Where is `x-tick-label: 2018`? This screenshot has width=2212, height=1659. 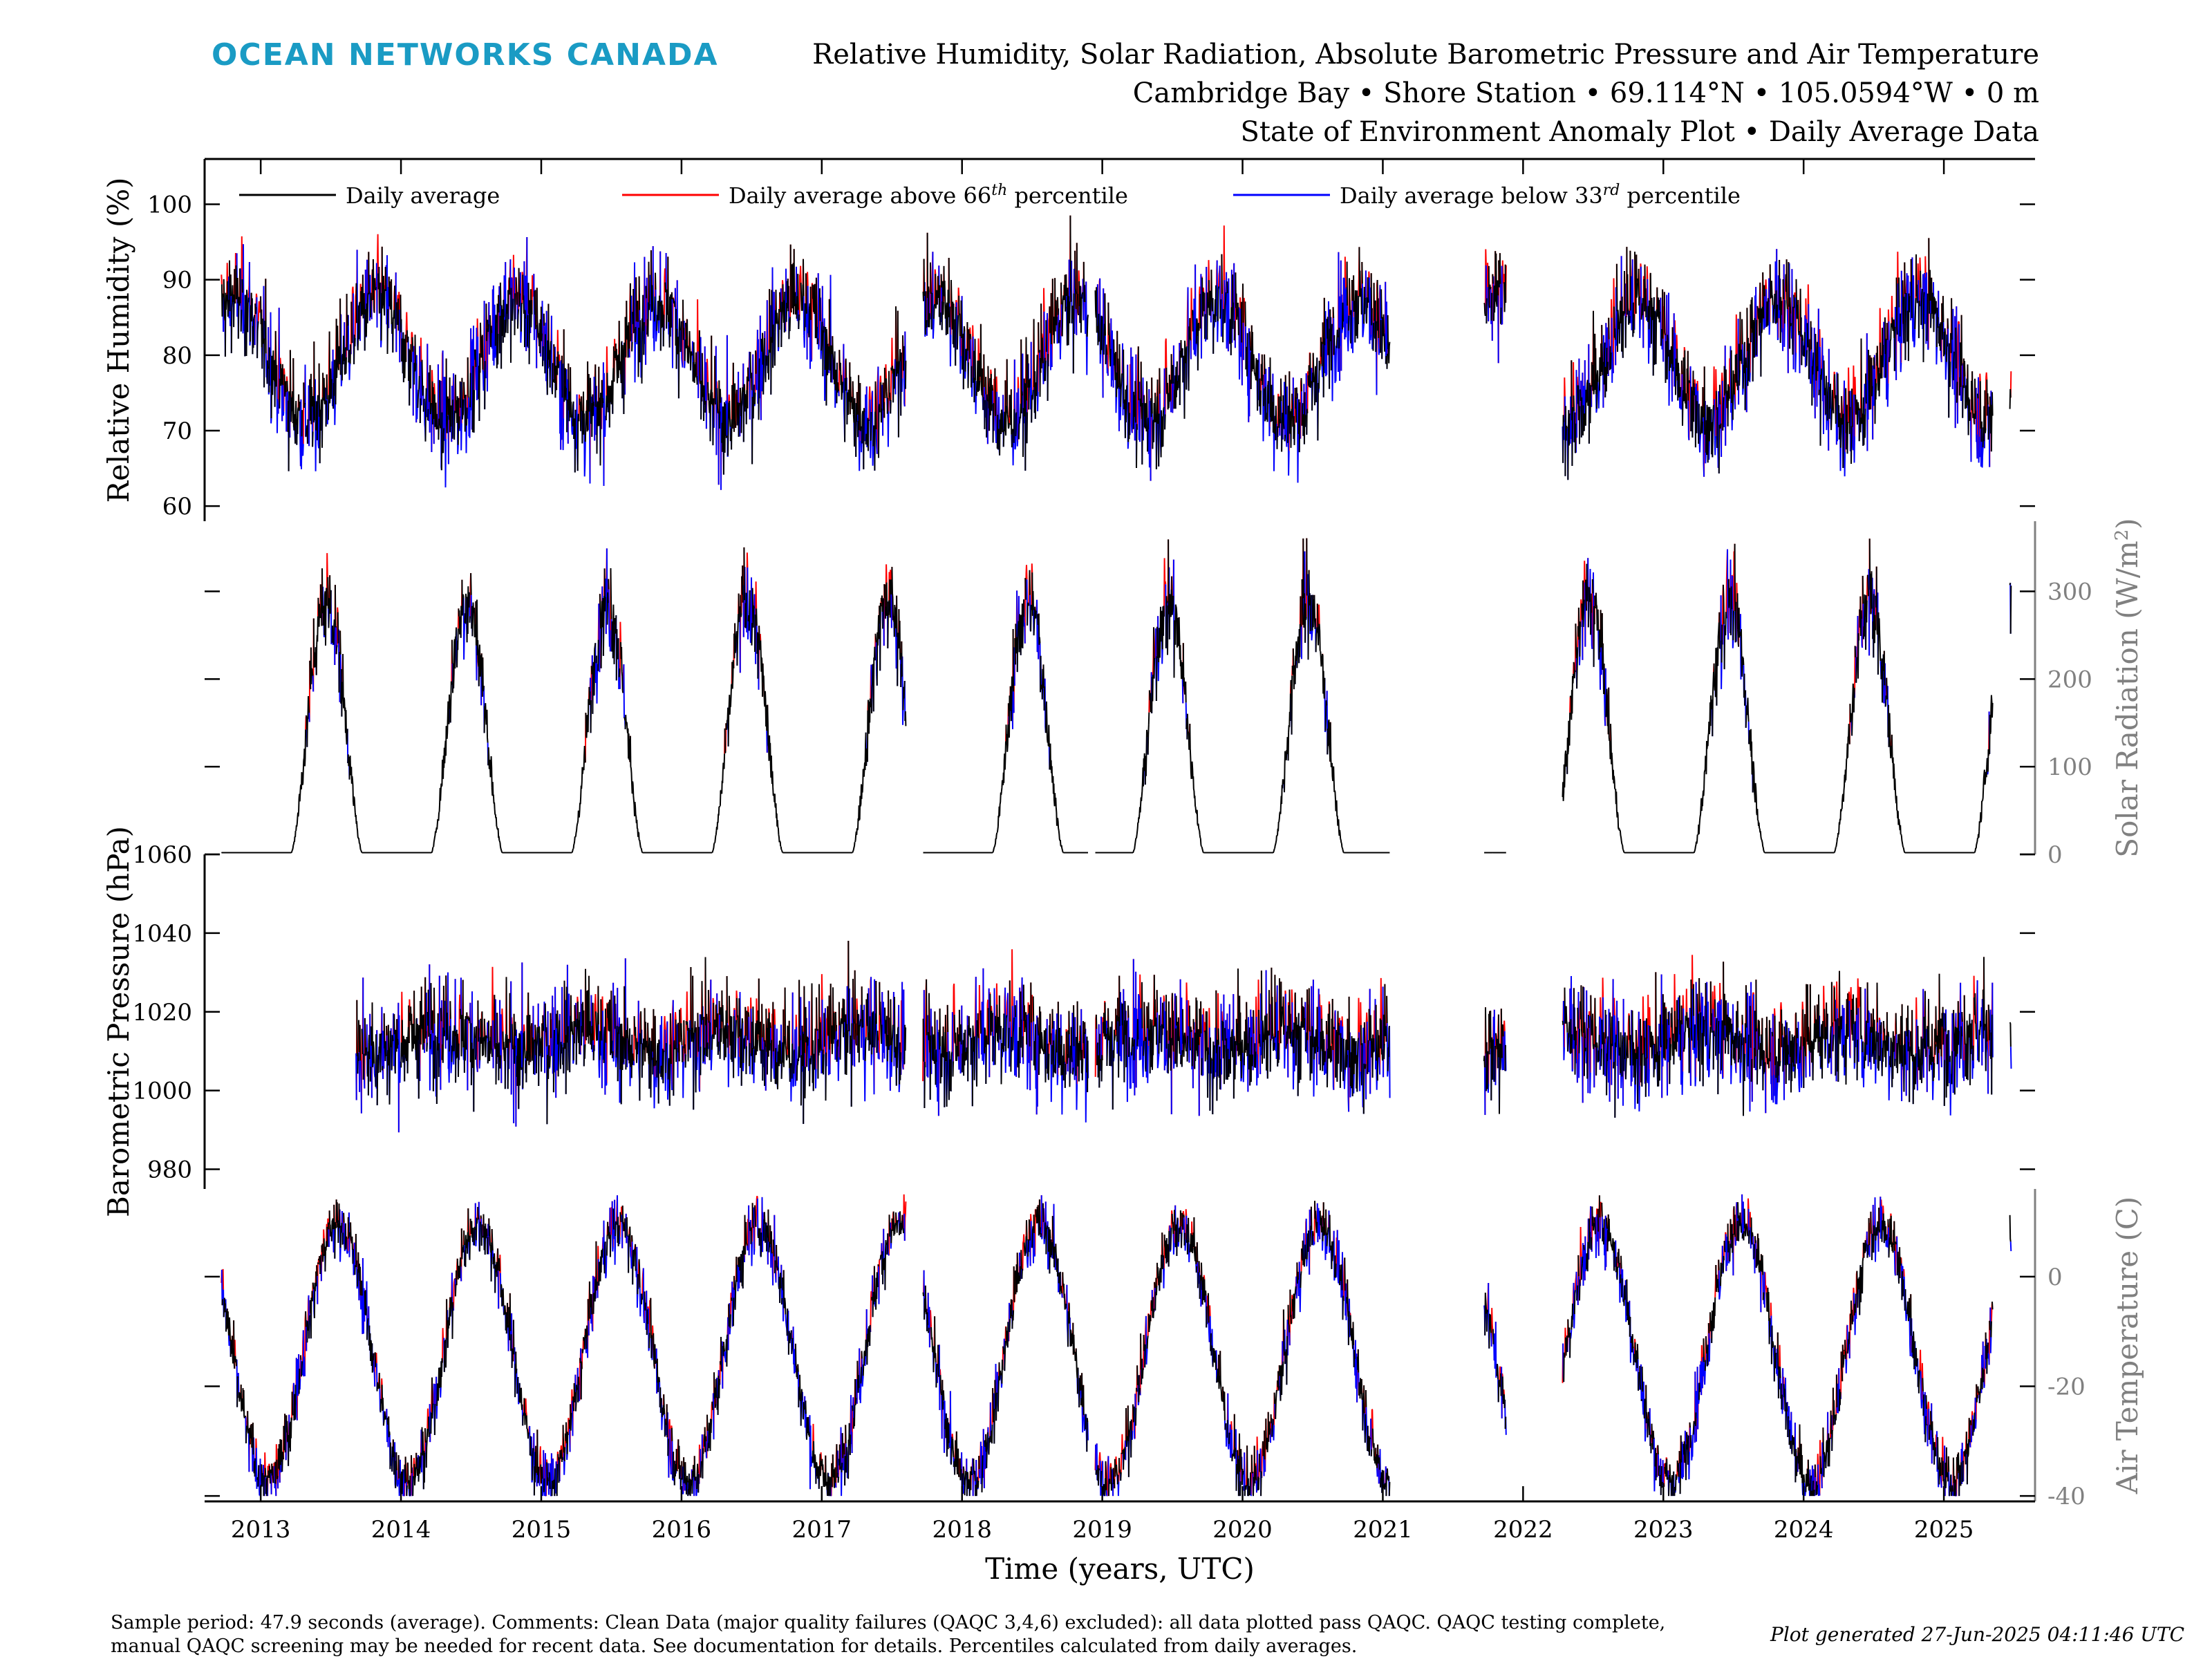 x-tick-label: 2018 is located at coordinates (962, 1530).